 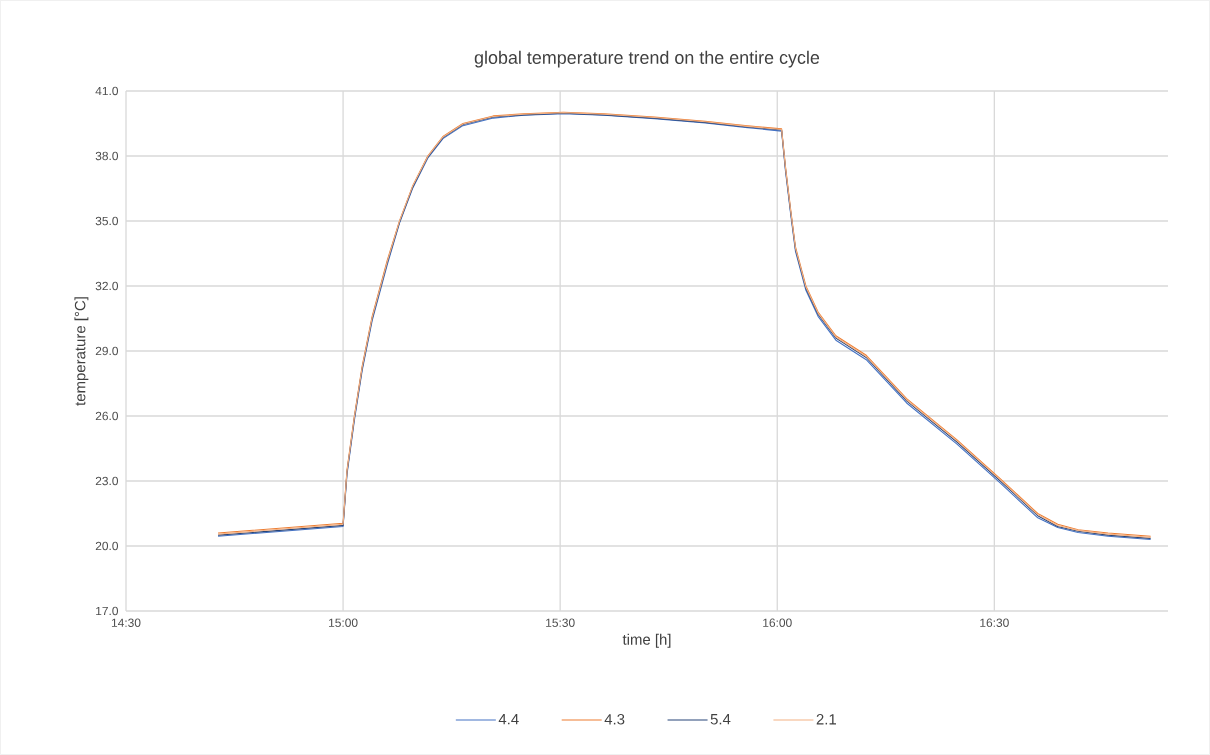 I want to click on chart-title: global temperature trend on the entire cycle, so click(x=647, y=59).